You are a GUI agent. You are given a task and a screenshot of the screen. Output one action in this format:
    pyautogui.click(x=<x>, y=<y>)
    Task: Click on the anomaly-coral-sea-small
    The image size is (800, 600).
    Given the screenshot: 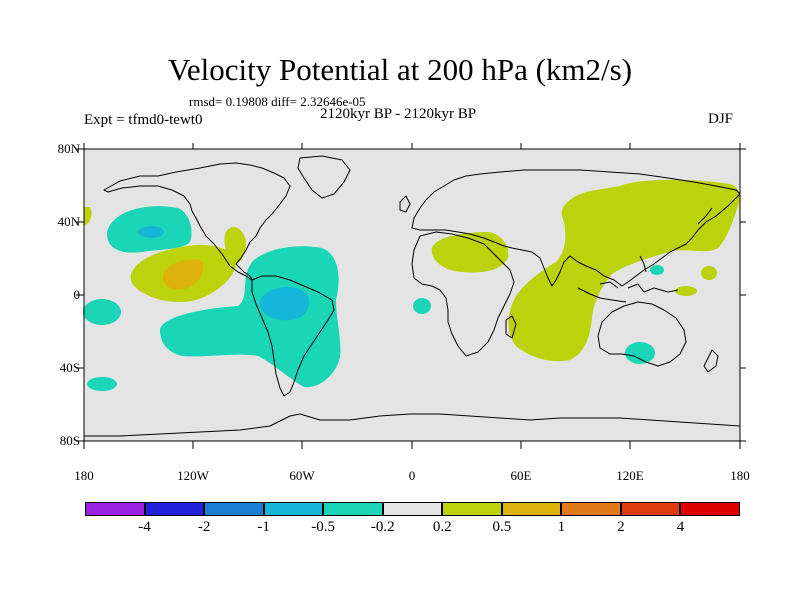 What is the action you would take?
    pyautogui.click(x=686, y=291)
    